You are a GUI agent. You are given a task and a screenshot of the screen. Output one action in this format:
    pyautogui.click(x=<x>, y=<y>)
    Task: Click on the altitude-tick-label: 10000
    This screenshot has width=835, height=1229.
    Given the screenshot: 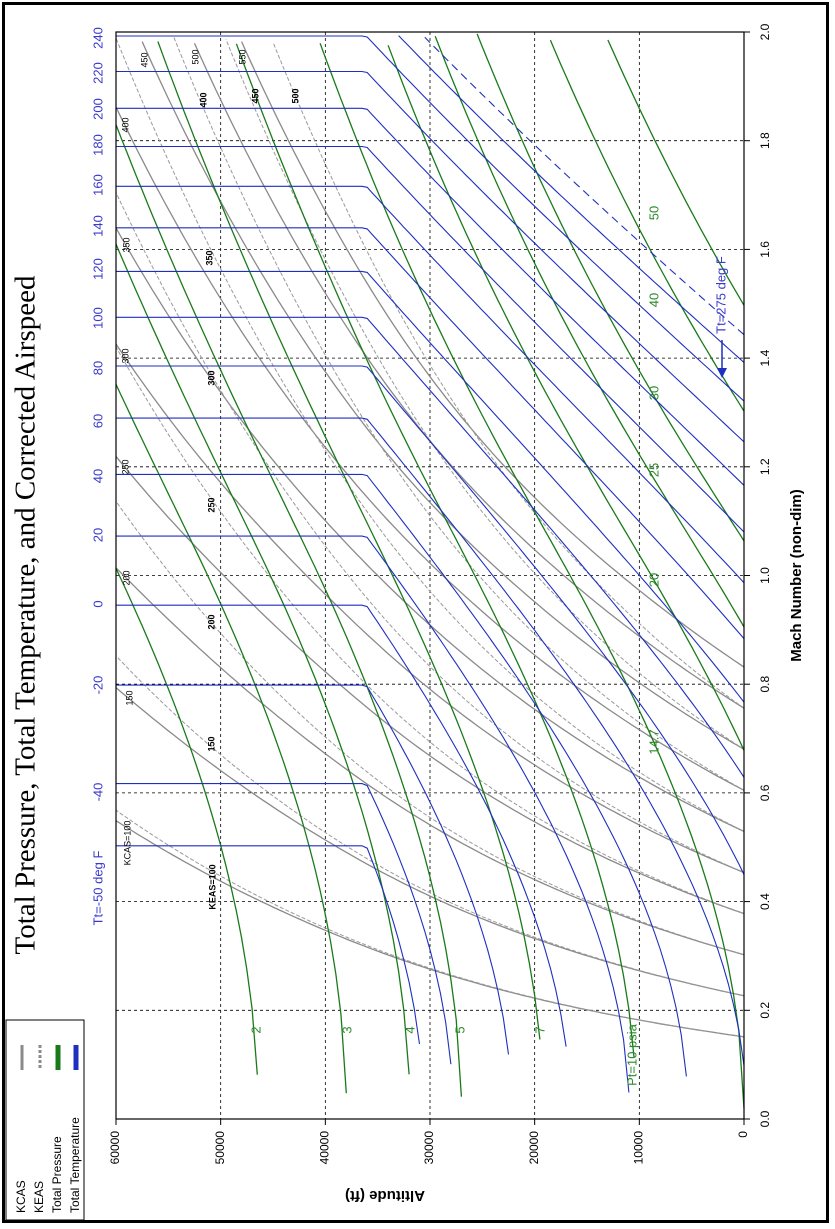 What is the action you would take?
    pyautogui.click(x=639, y=1148)
    